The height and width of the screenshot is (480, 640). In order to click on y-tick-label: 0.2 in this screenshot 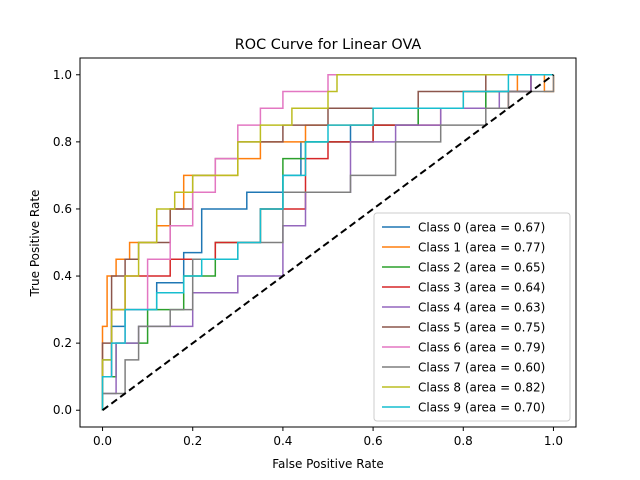, I will do `click(62, 343)`.